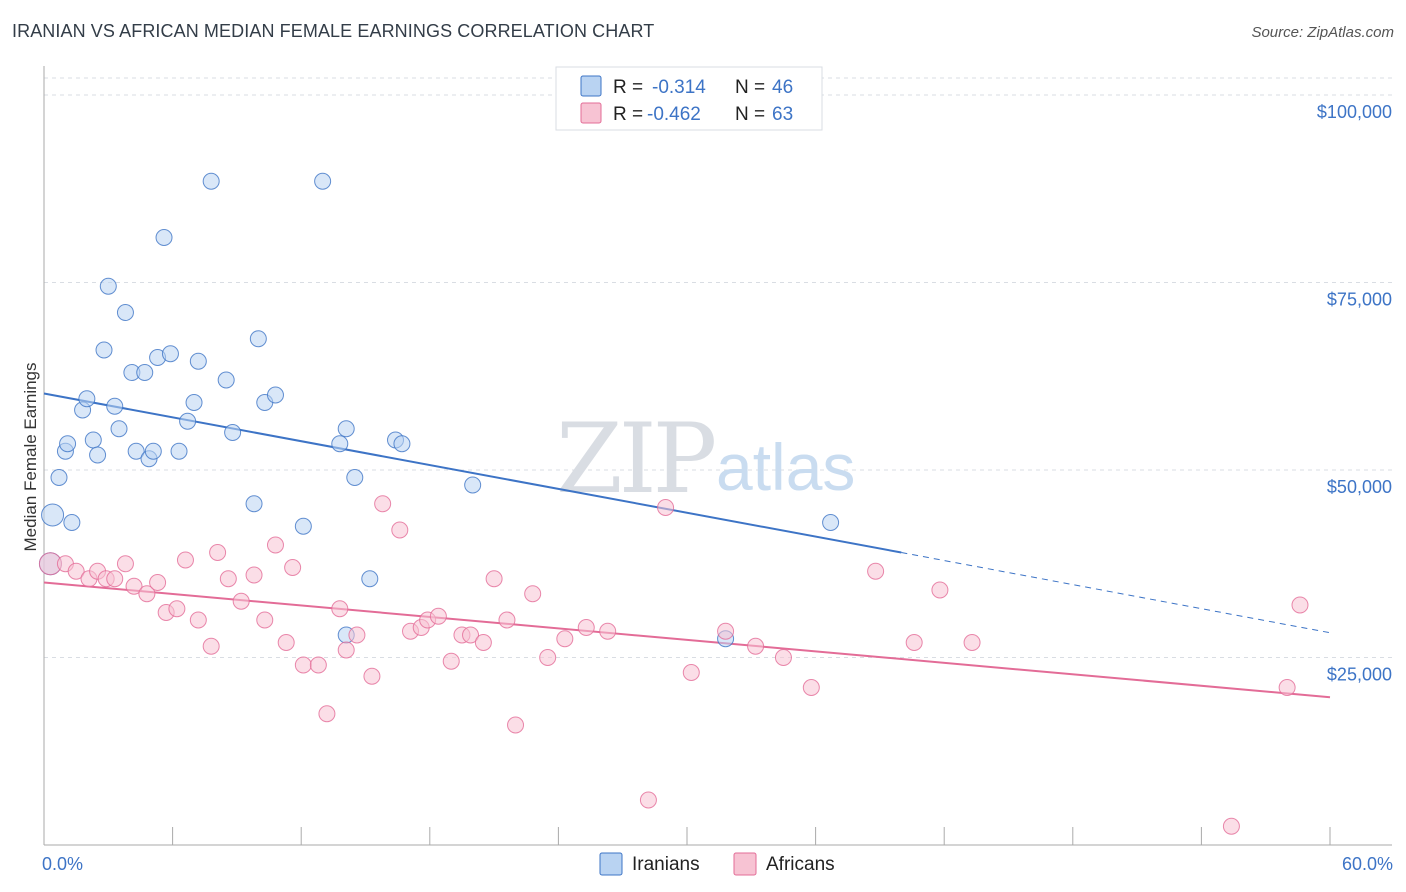  What do you see at coordinates (785, 467) in the screenshot?
I see `watermark-atlas: atlas` at bounding box center [785, 467].